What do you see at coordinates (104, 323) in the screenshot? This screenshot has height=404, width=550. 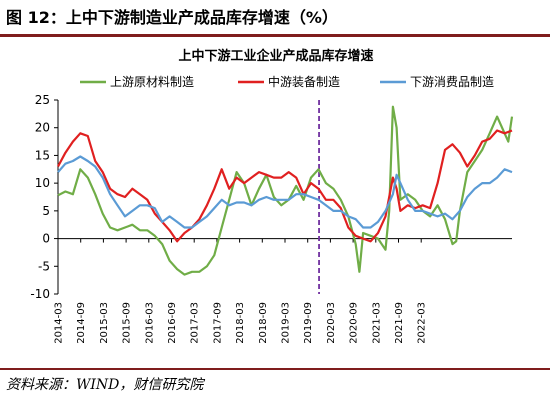 I see `x-tick-label: 2015-03` at bounding box center [104, 323].